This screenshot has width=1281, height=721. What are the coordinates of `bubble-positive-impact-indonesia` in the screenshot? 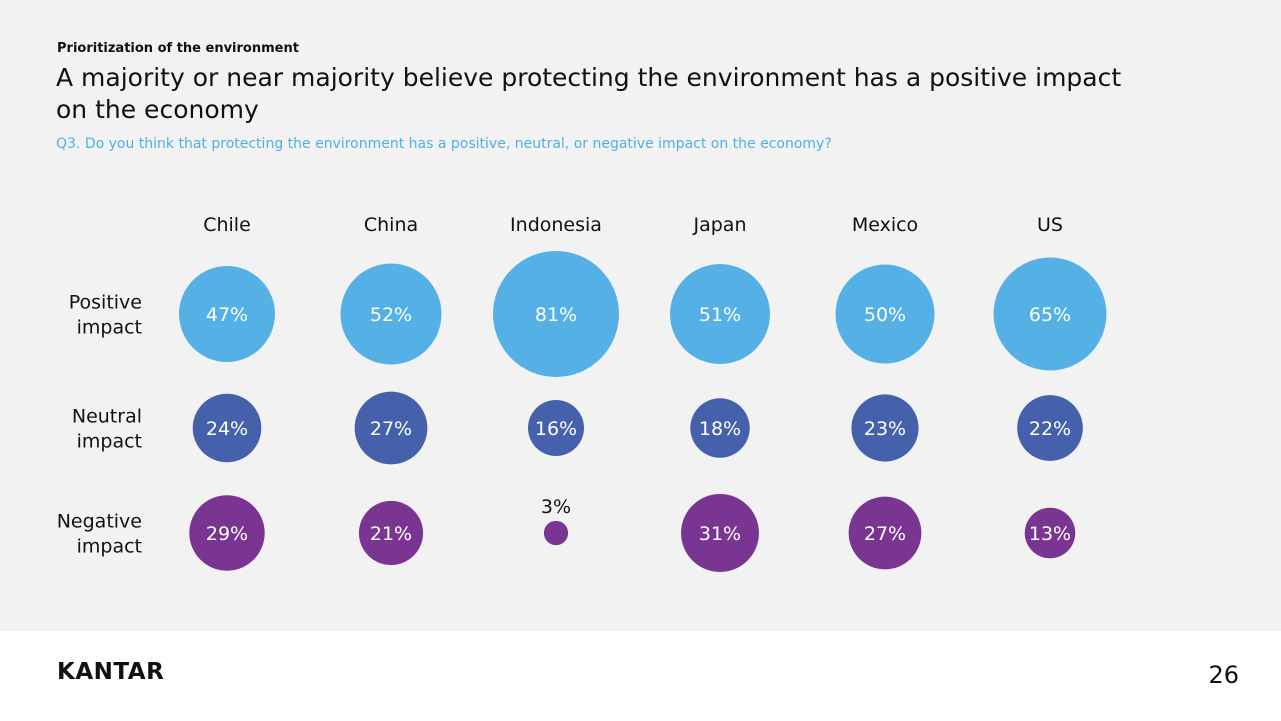 It's located at (556, 314).